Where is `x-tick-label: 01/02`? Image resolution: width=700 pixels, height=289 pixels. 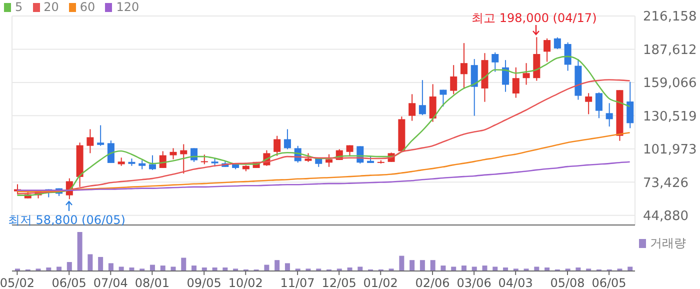 x-tick-label: 01/02 is located at coordinates (380, 282).